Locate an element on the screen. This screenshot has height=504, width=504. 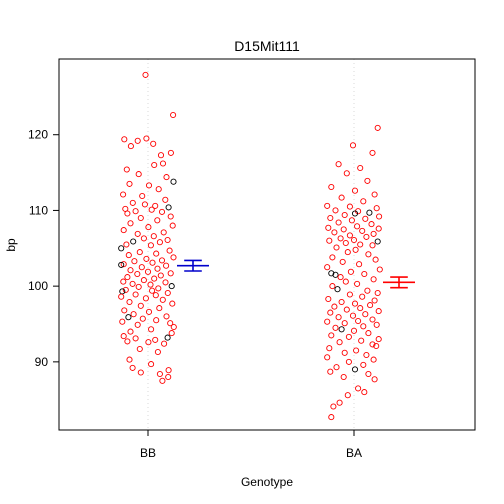
summary-bar-BA is located at coordinates (399, 282).